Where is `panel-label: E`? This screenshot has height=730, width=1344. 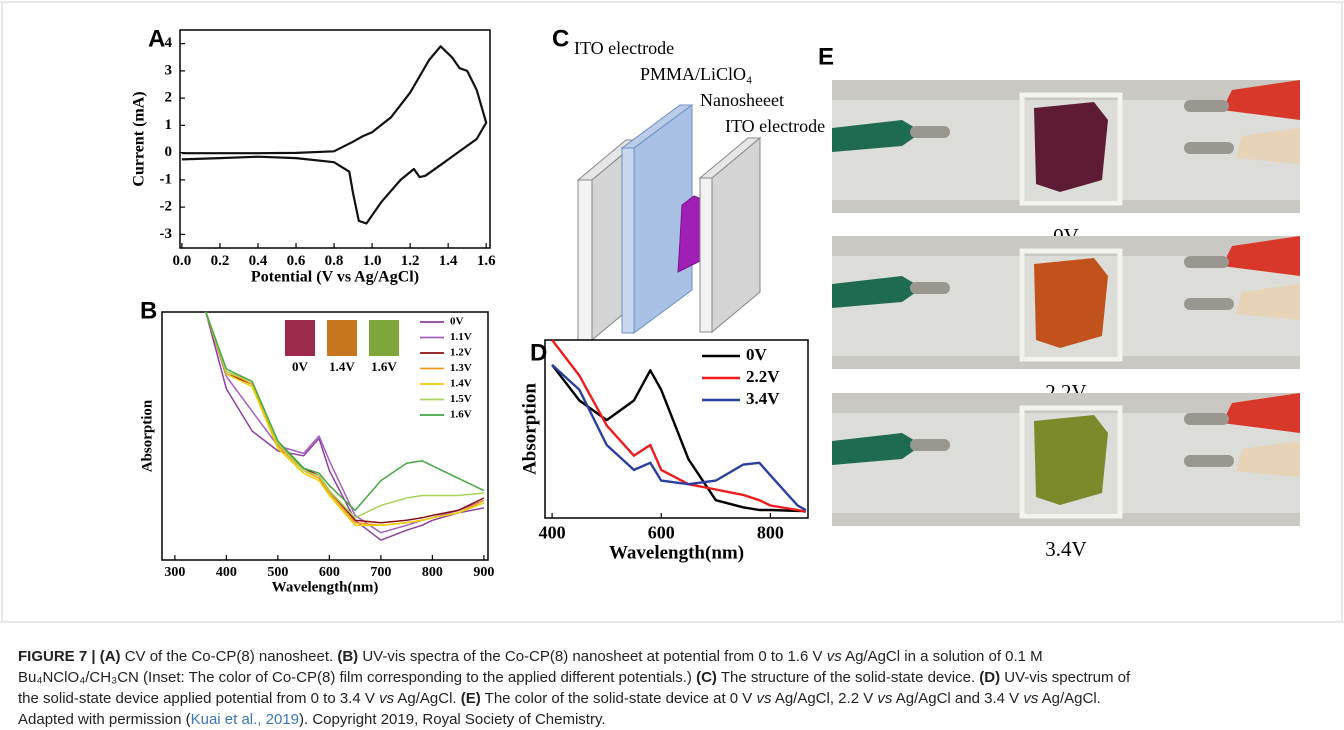
panel-label: E is located at coordinates (826, 56).